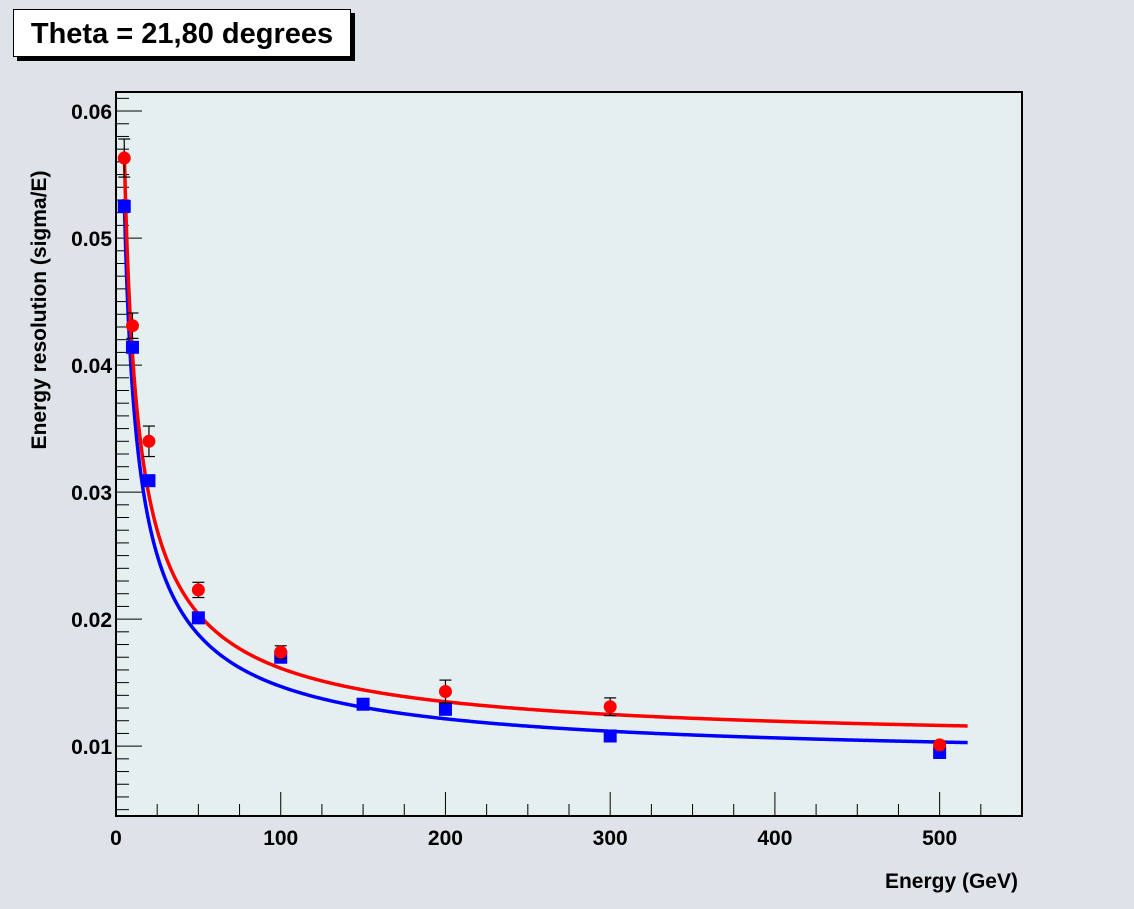 Image resolution: width=1134 pixels, height=909 pixels. I want to click on x-tick-label: 0, so click(116, 838).